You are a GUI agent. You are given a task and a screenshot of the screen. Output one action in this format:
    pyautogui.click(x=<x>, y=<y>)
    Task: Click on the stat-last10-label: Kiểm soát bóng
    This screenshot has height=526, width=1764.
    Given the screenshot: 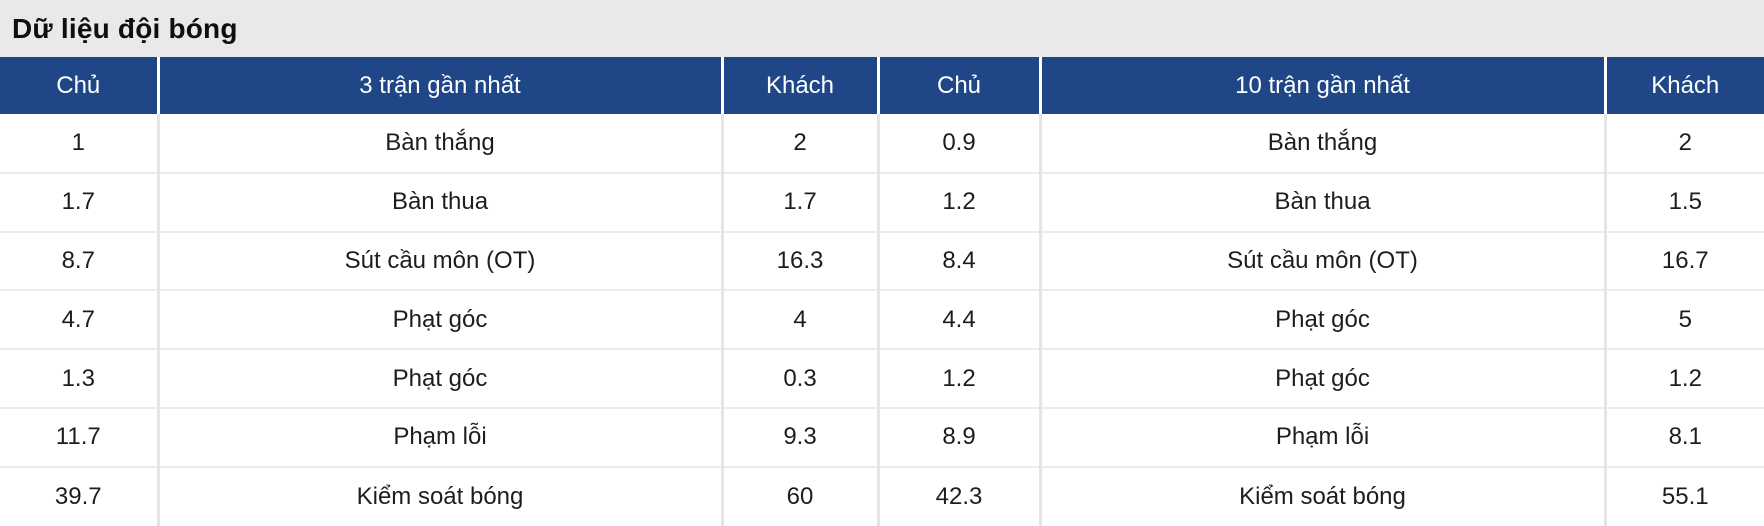 What is the action you would take?
    pyautogui.click(x=1321, y=495)
    